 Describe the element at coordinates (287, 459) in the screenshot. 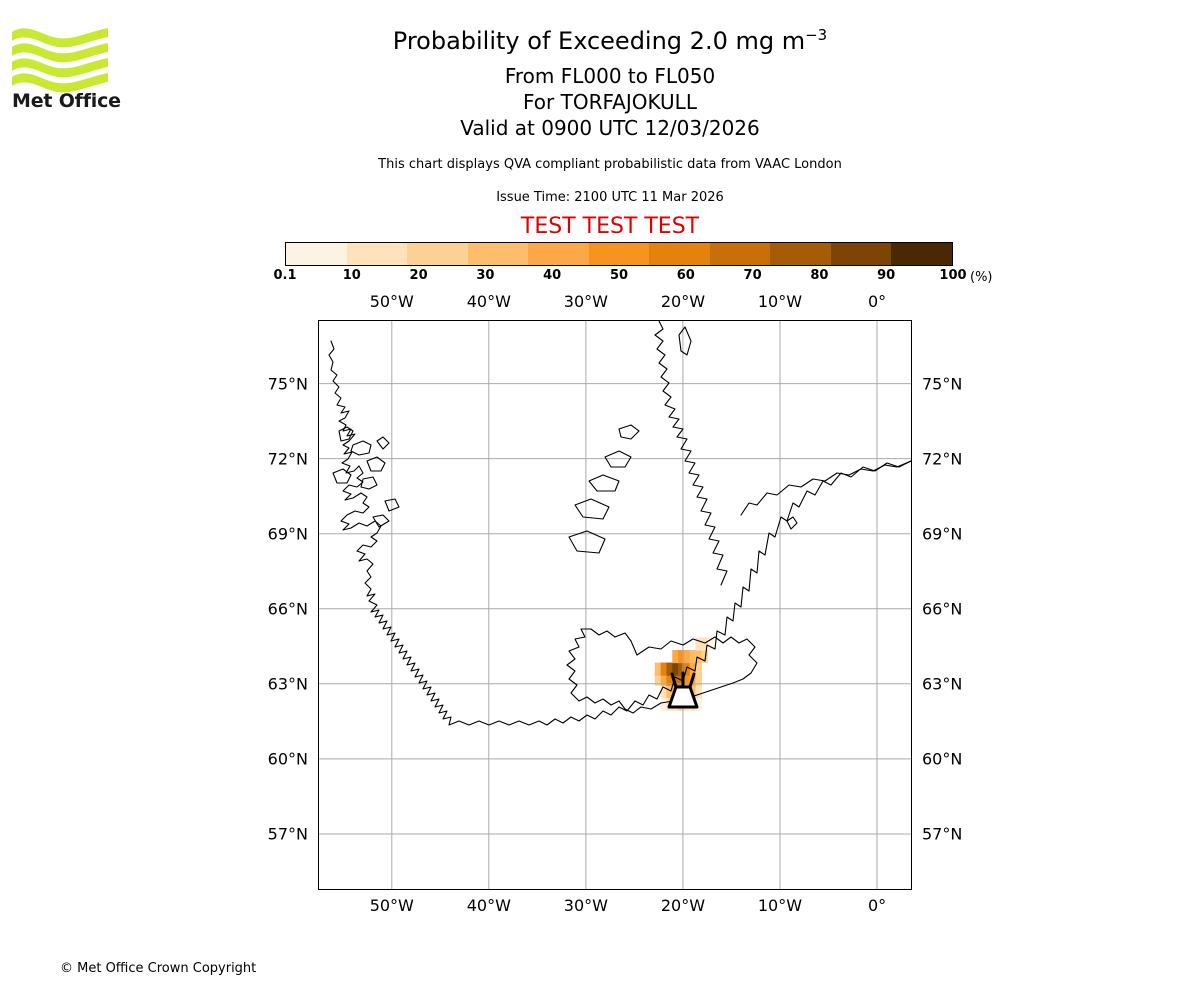

I see `lat-label-72°N-left: 72°N` at that location.